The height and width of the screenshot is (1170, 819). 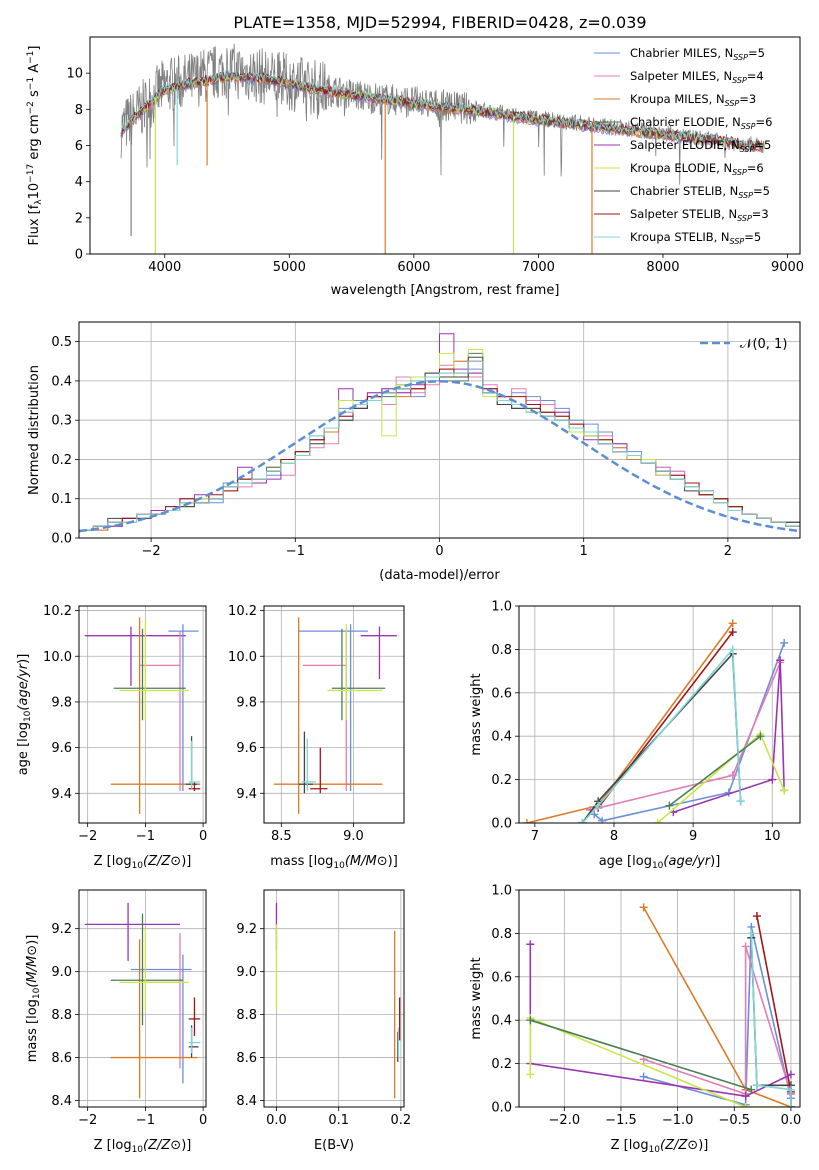 What do you see at coordinates (693, 836) in the screenshot?
I see `x-tick-label: 9` at bounding box center [693, 836].